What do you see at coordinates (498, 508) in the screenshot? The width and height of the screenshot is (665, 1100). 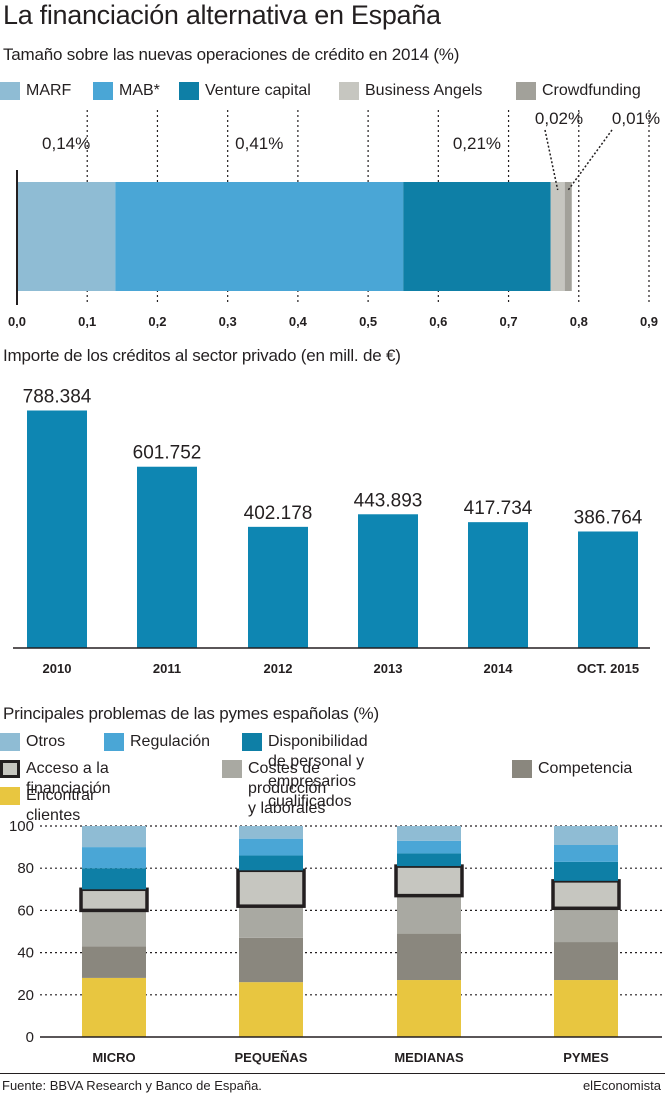 I see `data-label: 417.734` at bounding box center [498, 508].